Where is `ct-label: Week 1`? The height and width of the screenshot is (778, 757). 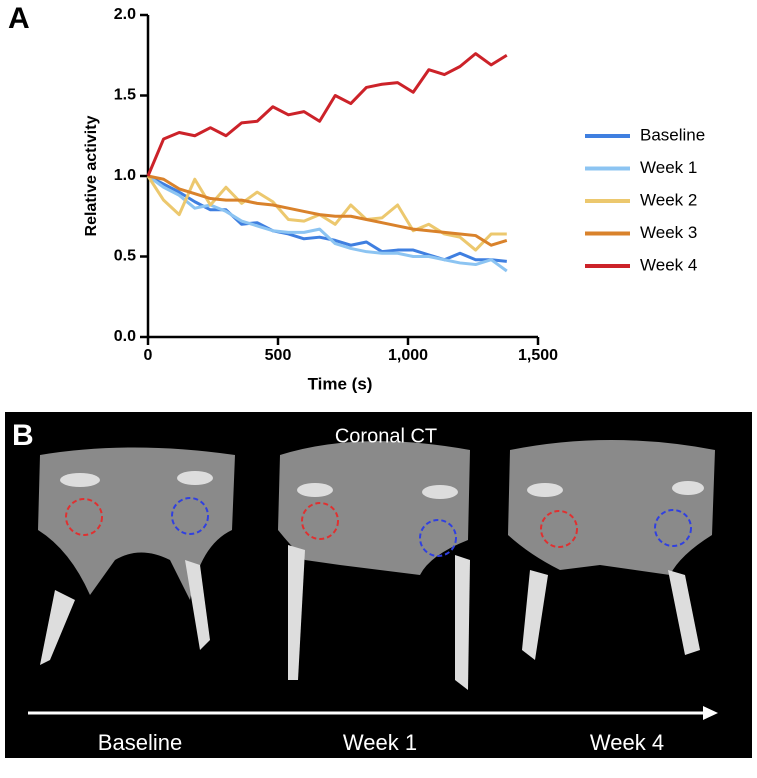 ct-label: Week 1 is located at coordinates (380, 742).